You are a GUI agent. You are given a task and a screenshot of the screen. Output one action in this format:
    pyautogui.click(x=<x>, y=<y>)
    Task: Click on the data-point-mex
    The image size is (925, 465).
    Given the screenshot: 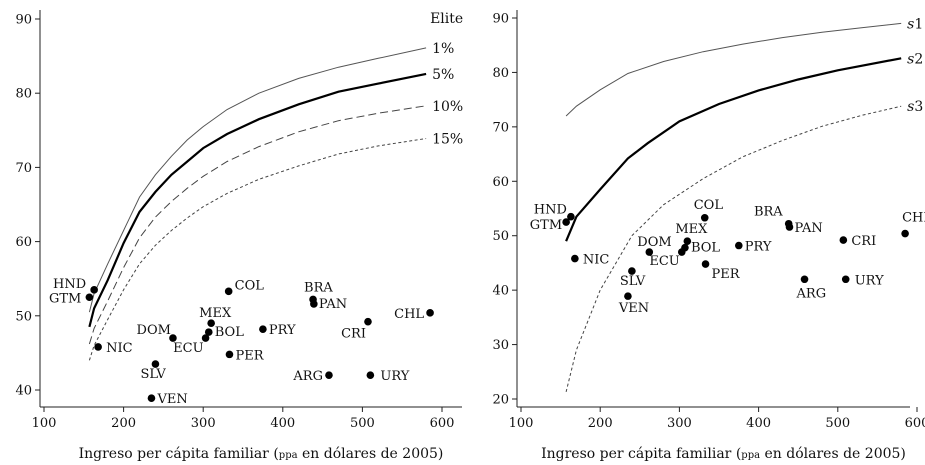 What is the action you would take?
    pyautogui.click(x=211, y=323)
    